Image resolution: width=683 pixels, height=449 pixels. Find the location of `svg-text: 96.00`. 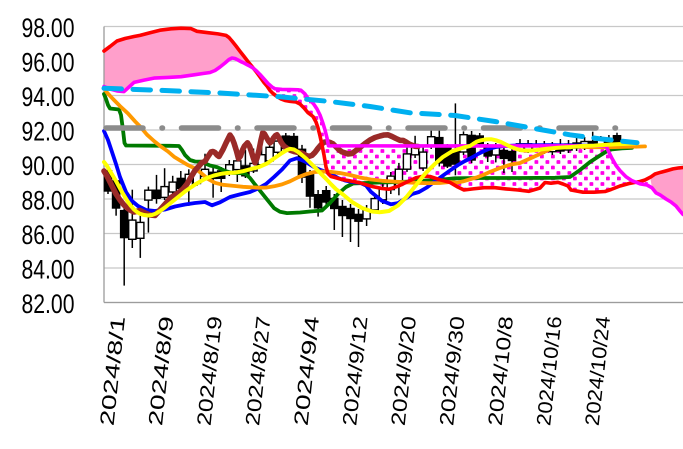

svg-text: 96.00 is located at coordinates (48, 63).